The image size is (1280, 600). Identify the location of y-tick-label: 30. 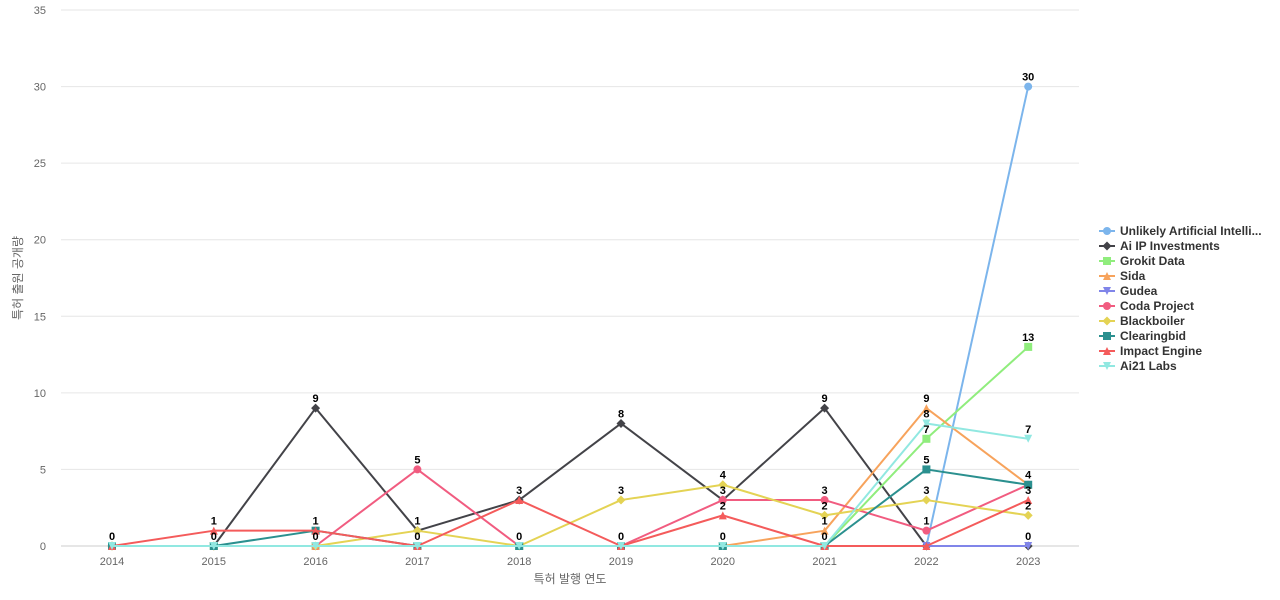
(40, 88).